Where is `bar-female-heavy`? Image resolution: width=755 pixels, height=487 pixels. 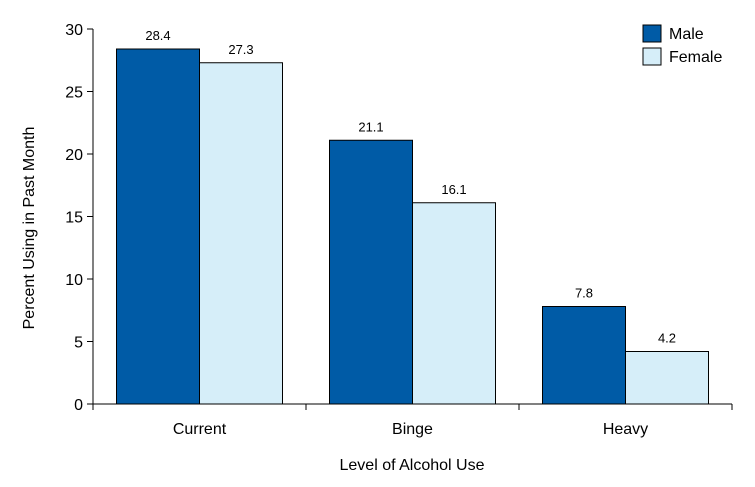
bar-female-heavy is located at coordinates (667, 378).